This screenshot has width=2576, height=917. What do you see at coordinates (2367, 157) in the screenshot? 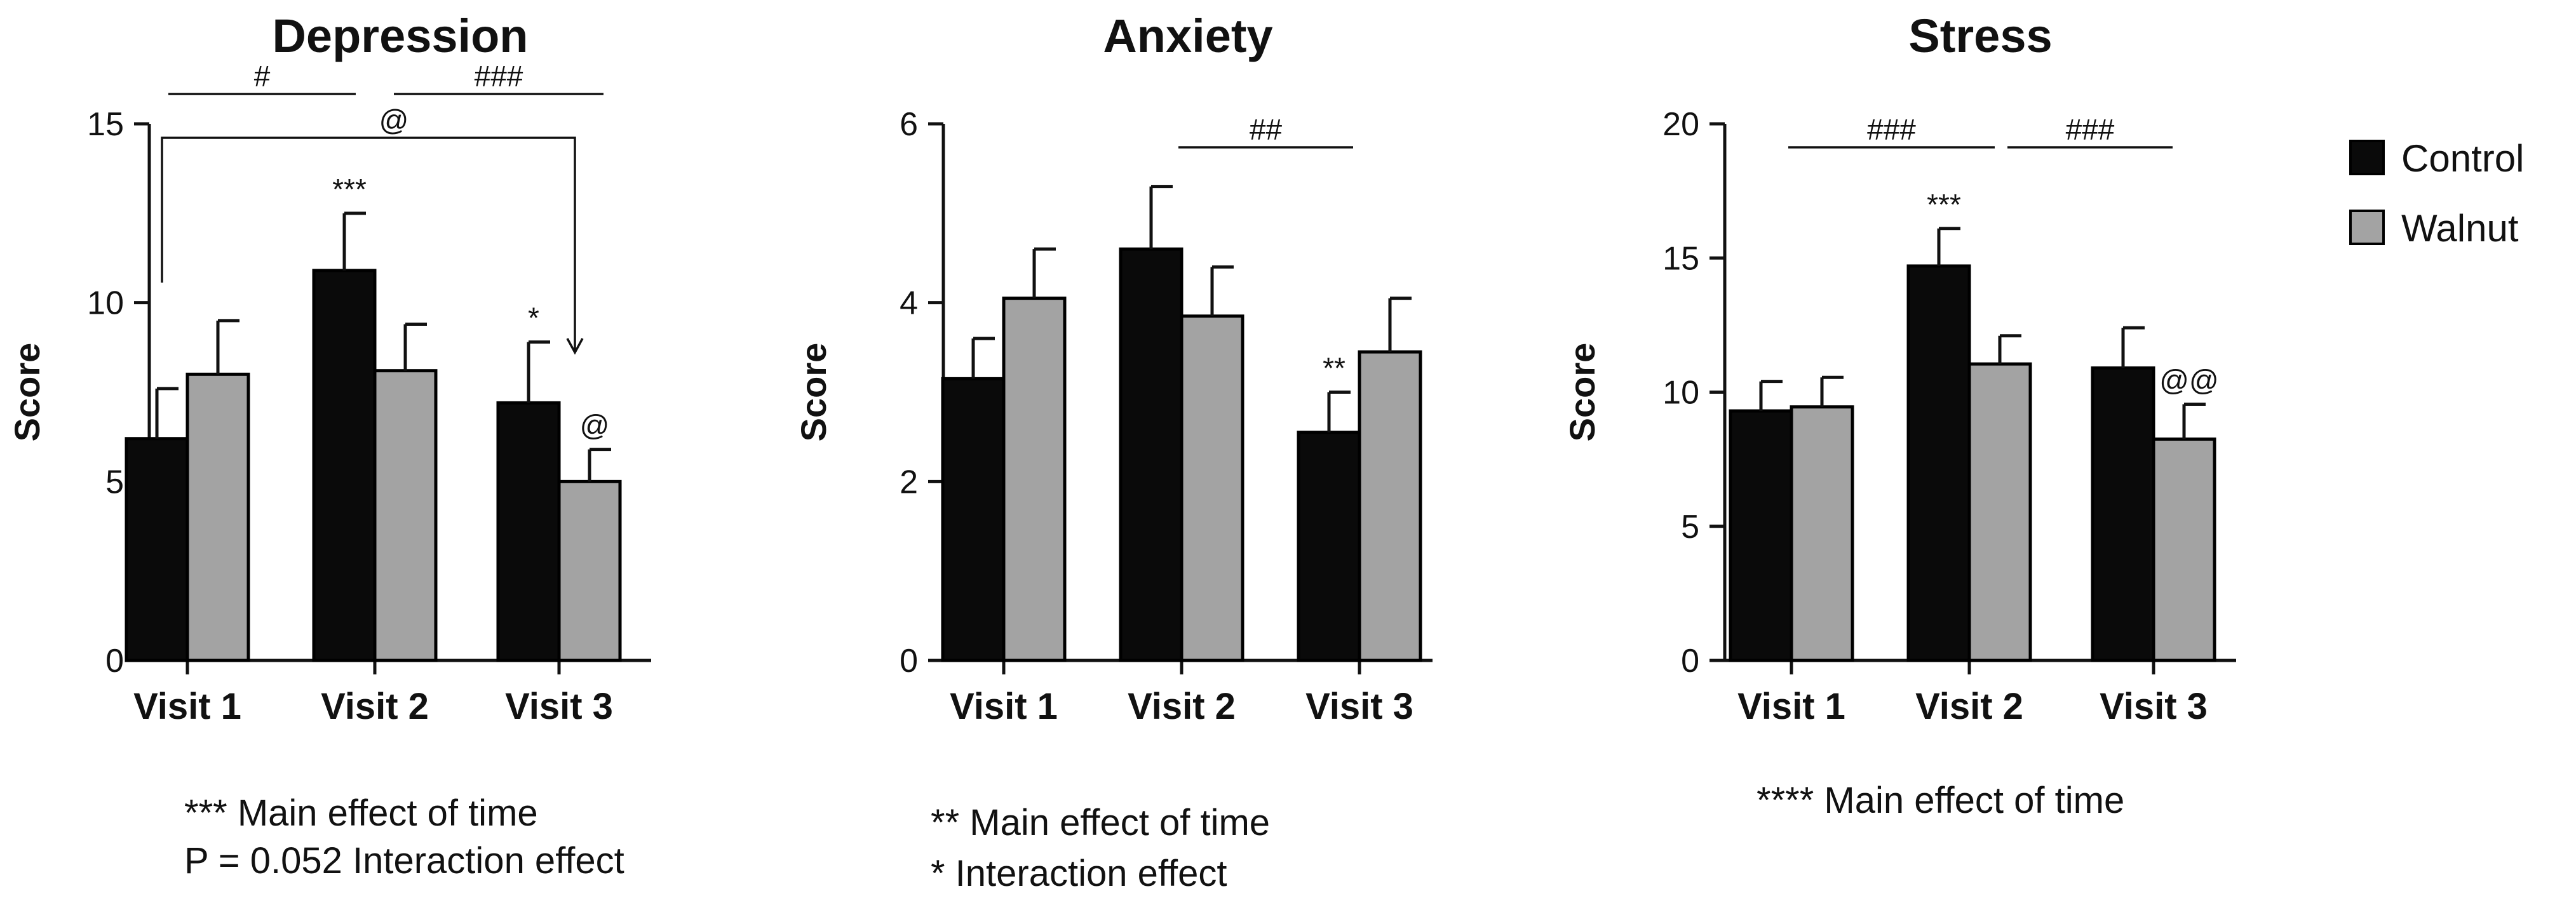
I see `legend-swatch-control` at bounding box center [2367, 157].